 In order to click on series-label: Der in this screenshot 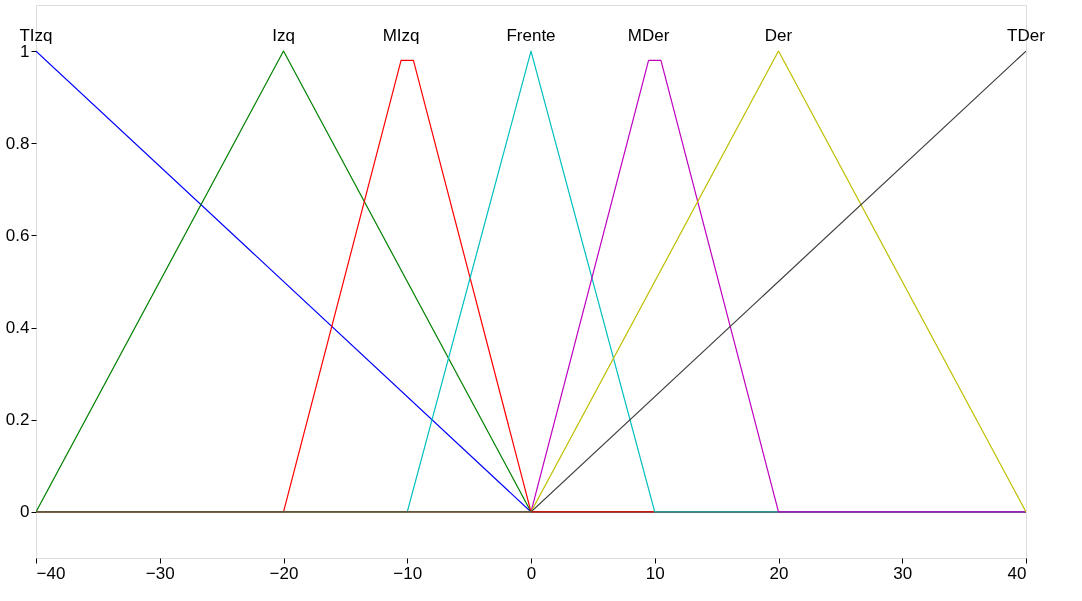, I will do `click(778, 36)`.